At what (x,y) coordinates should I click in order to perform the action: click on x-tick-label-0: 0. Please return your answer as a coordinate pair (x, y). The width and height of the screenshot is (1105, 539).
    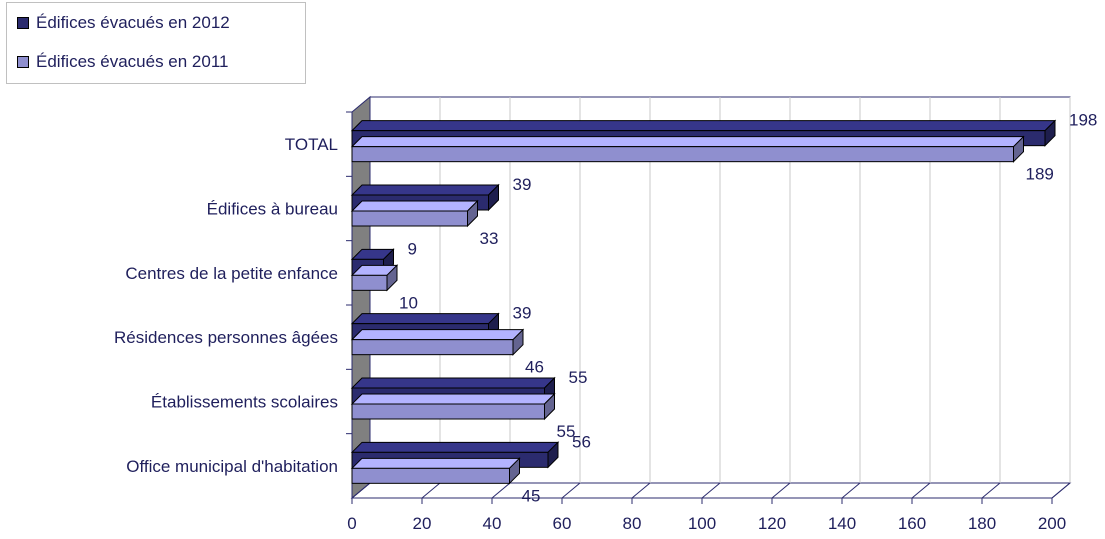
    Looking at the image, I should click on (351, 523).